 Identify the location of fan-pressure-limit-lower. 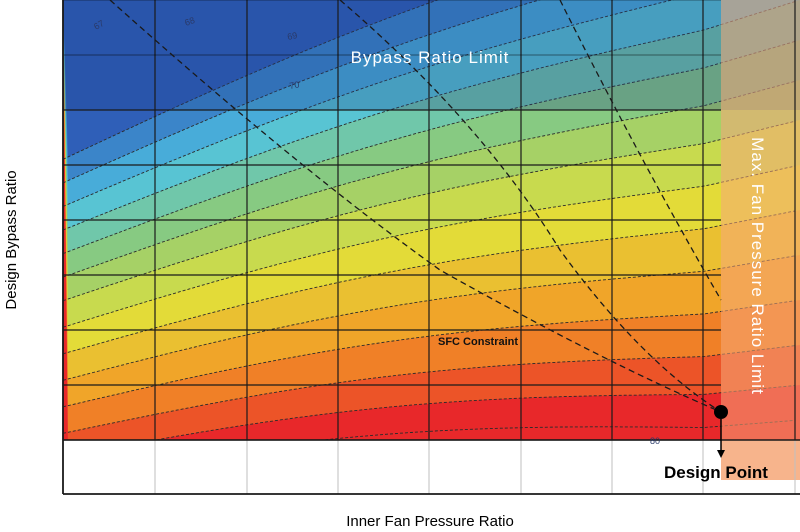
(760, 460).